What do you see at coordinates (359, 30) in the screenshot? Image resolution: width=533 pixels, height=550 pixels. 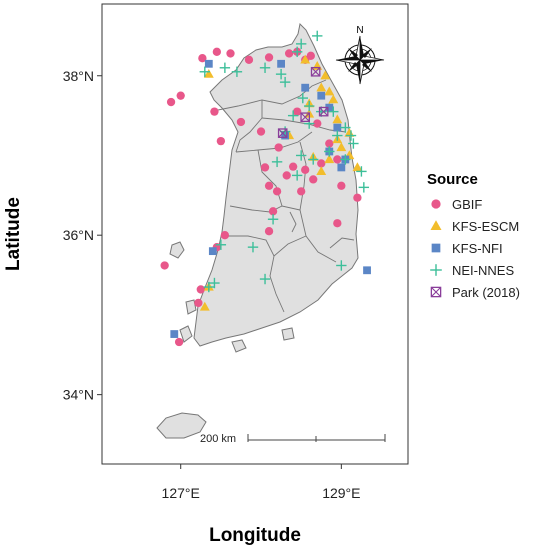 I see `north-label: N` at bounding box center [359, 30].